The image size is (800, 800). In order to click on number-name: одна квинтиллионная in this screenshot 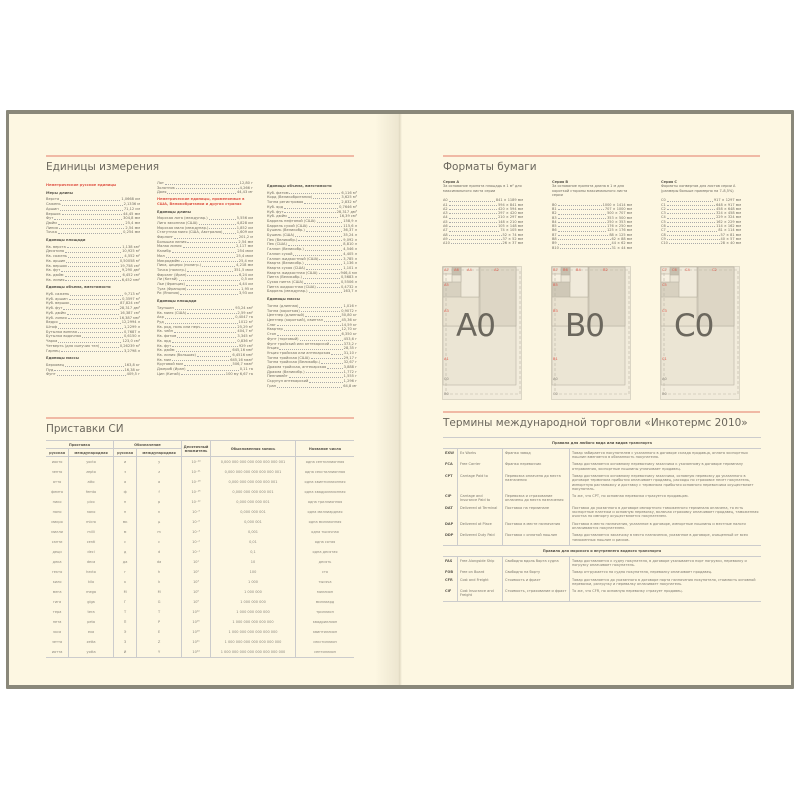, I will do `click(324, 482)`.